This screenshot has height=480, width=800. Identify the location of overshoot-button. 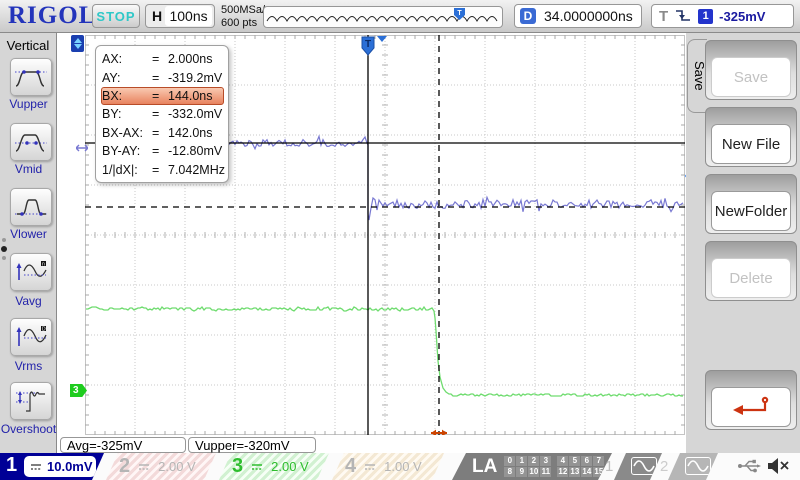
(31, 401).